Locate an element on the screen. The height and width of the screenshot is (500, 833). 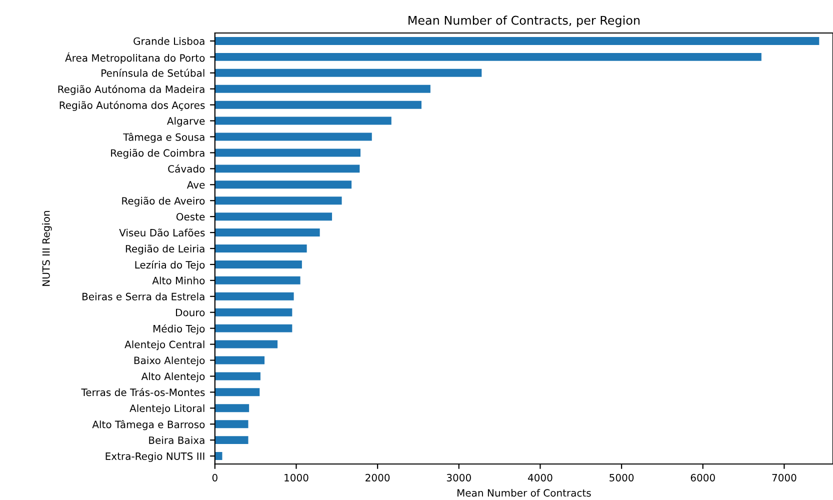
y-tick-label: Médio Tejo is located at coordinates (179, 329).